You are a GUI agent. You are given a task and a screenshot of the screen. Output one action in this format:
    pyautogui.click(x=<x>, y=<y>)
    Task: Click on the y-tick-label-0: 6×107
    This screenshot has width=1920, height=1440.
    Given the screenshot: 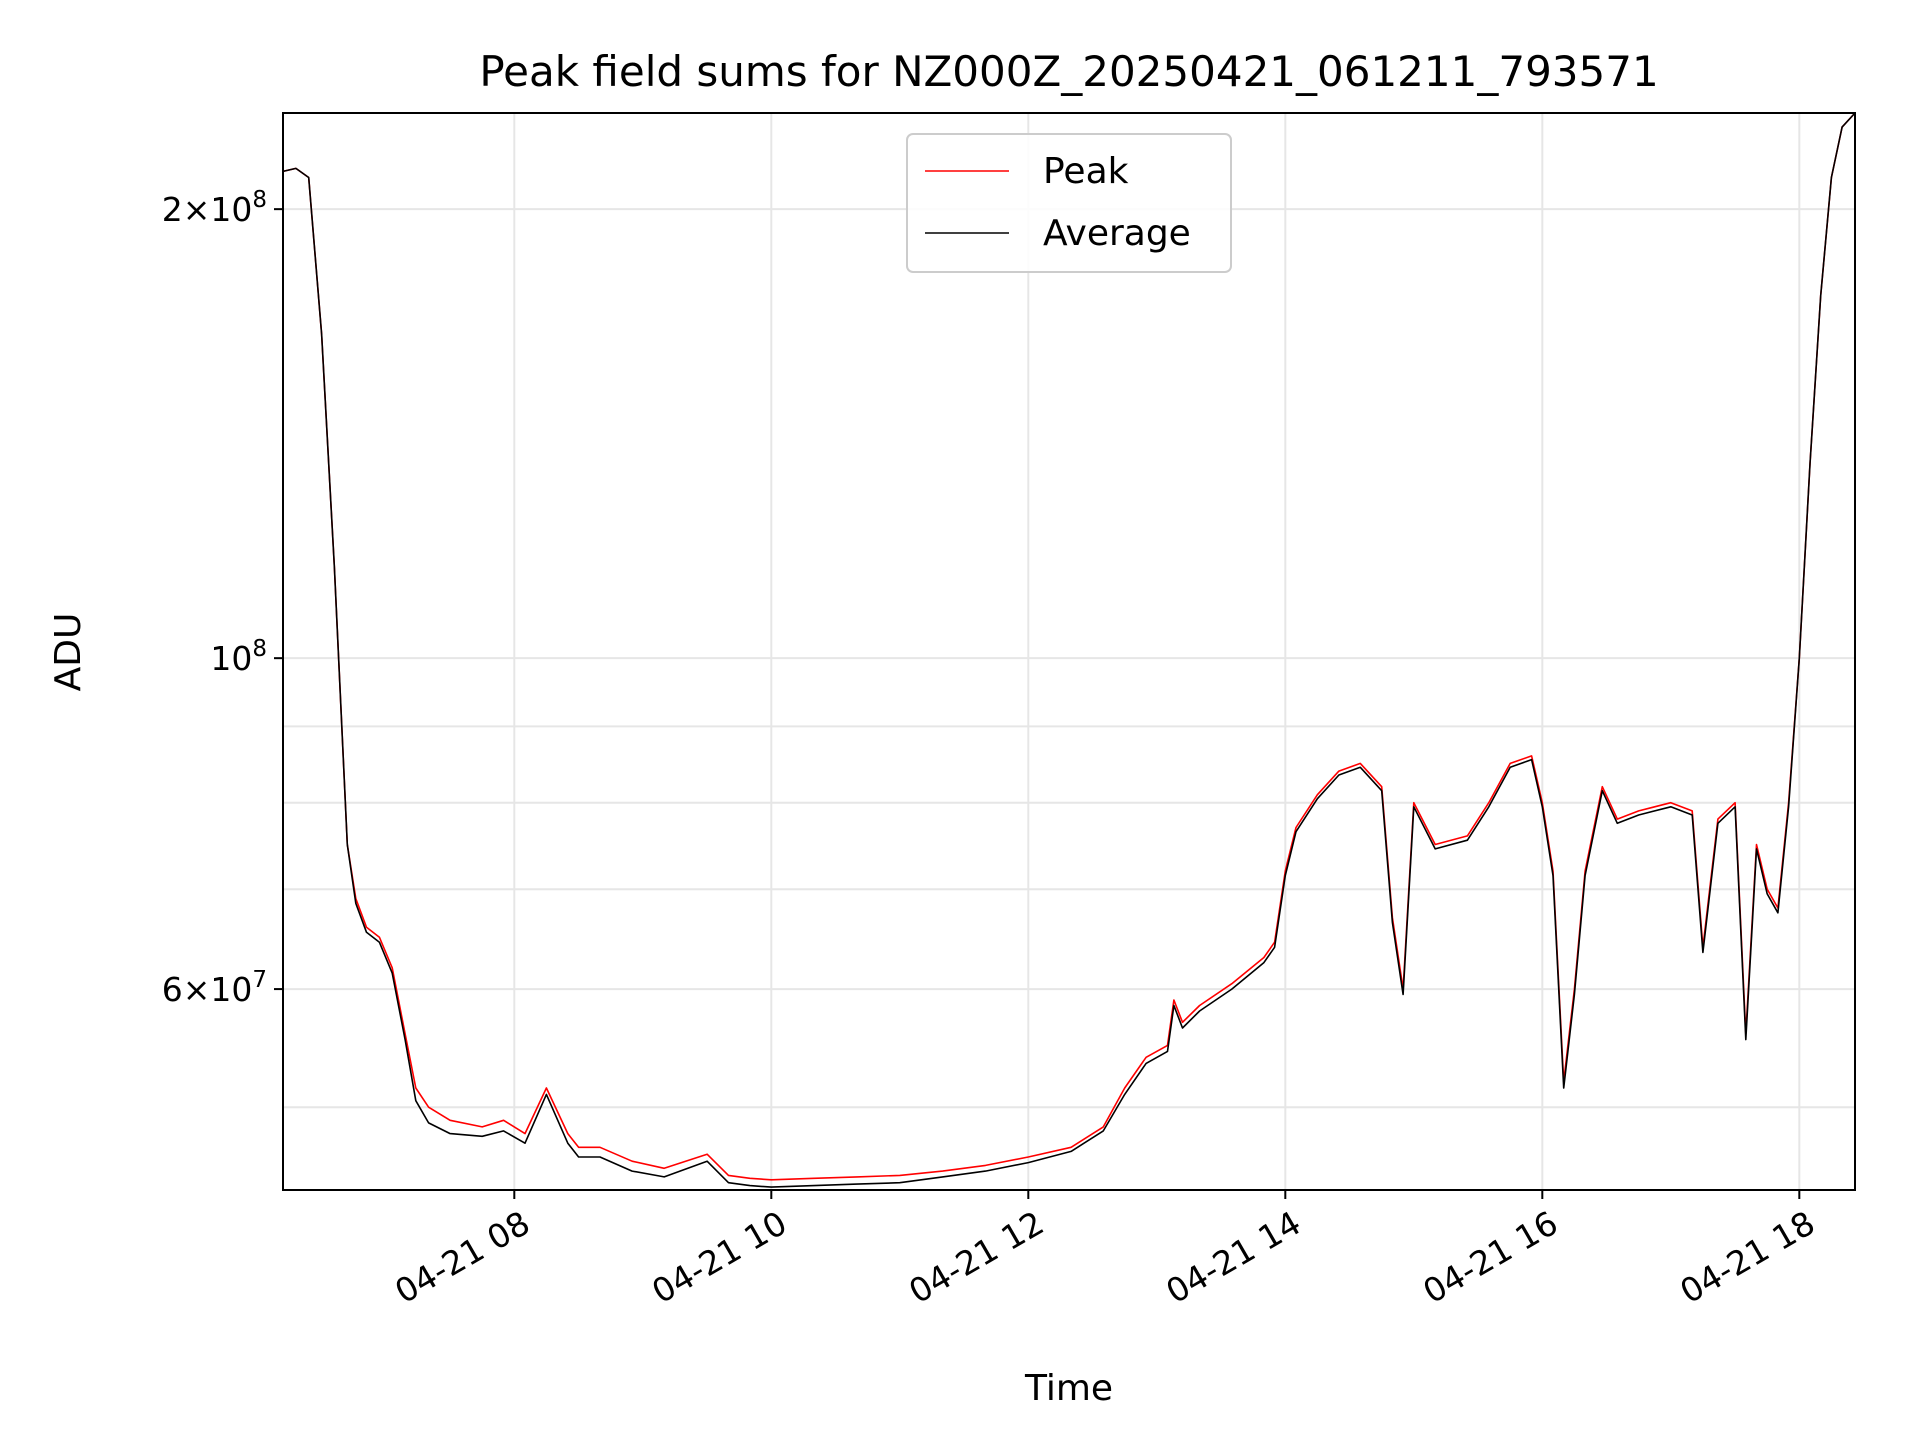 What is the action you would take?
    pyautogui.click(x=214, y=988)
    